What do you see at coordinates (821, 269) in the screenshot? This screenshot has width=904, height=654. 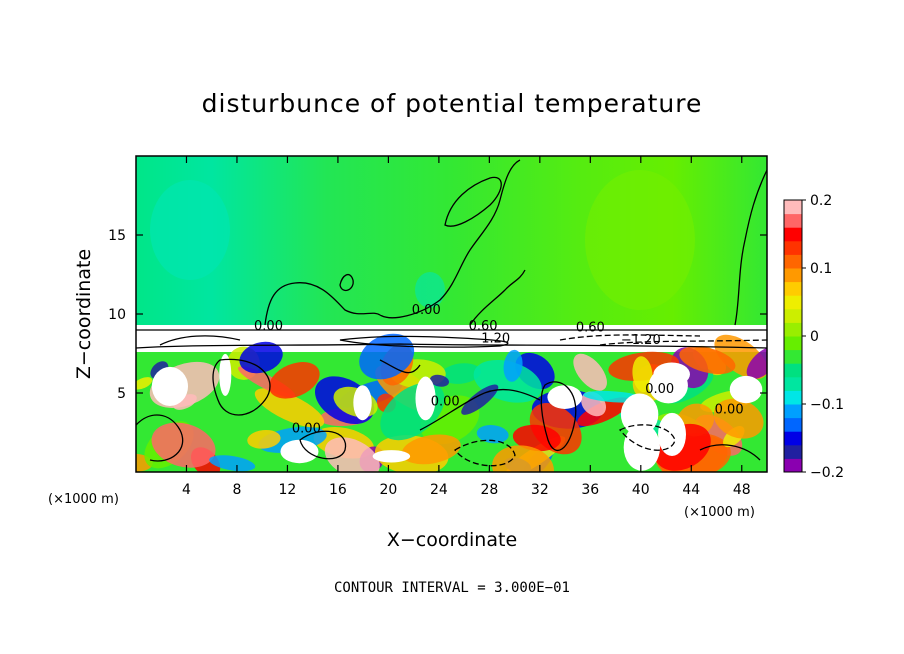 I see `colorbar-tick-label: 0.1` at bounding box center [821, 269].